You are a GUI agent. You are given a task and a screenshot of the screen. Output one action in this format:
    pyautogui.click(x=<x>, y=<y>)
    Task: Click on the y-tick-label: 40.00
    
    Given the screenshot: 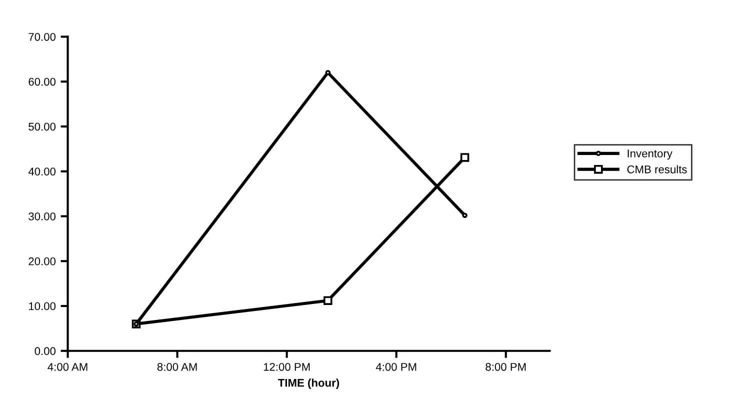 What is the action you would take?
    pyautogui.click(x=42, y=172)
    